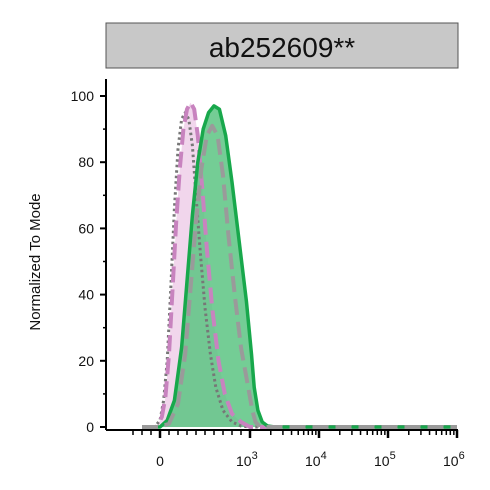 This screenshot has width=490, height=490. What do you see at coordinates (86, 295) in the screenshot?
I see `y-tick-label: 40` at bounding box center [86, 295].